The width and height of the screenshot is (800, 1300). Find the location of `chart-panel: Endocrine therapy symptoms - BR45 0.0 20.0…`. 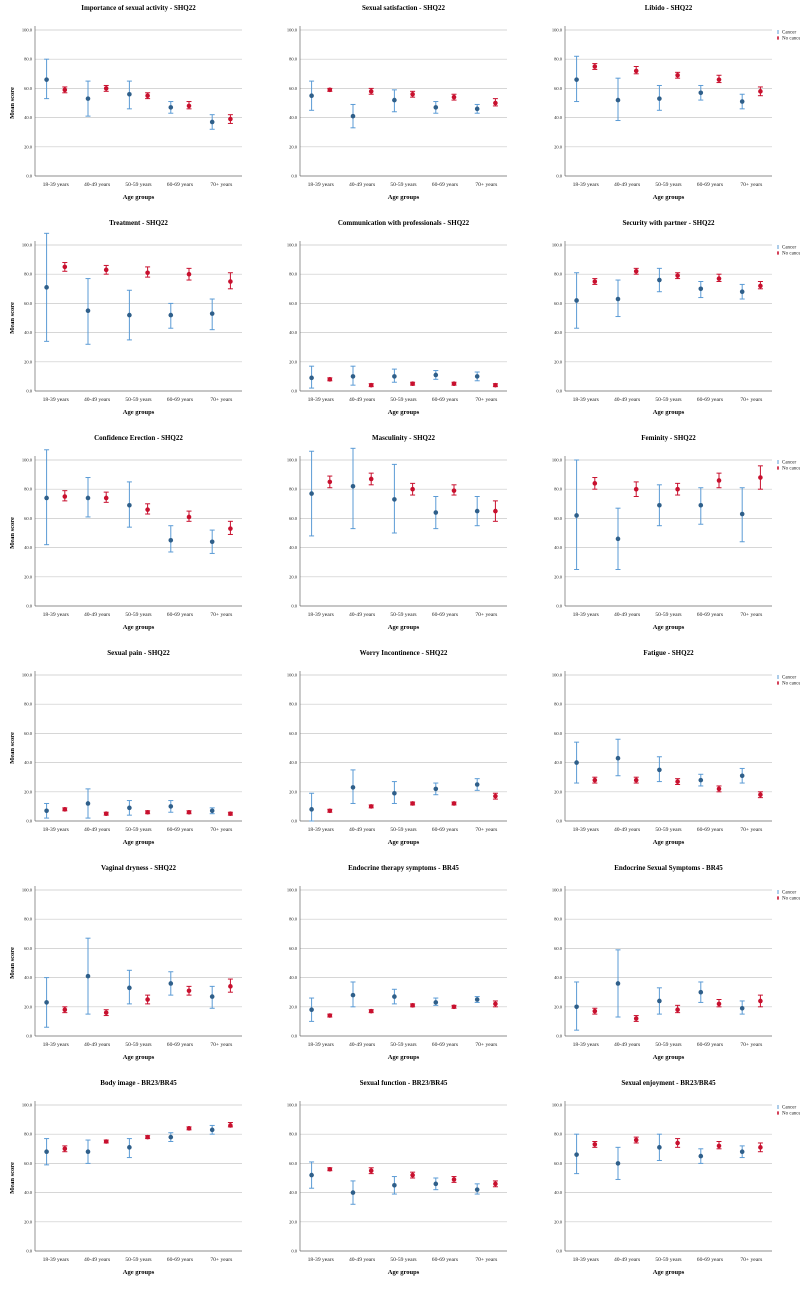

chart-panel: Endocrine therapy symptoms - BR45 0.0 20.0… is located at coordinates (397, 962).